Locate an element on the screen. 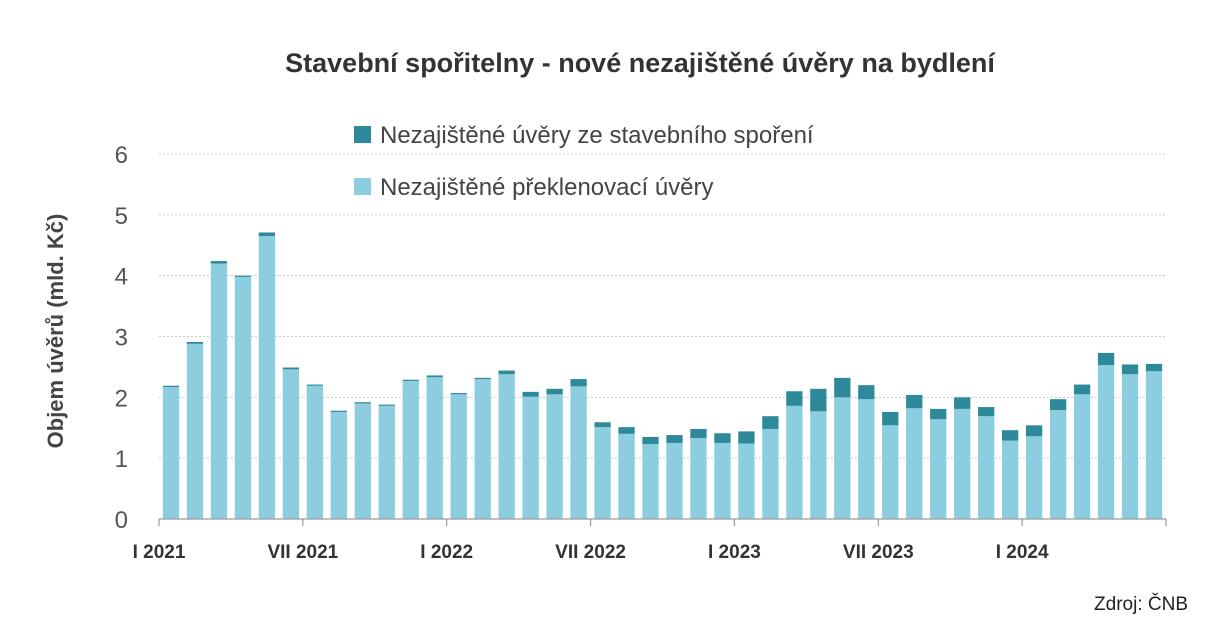 The width and height of the screenshot is (1227, 643). y-tick-label: 6 is located at coordinates (121, 155).